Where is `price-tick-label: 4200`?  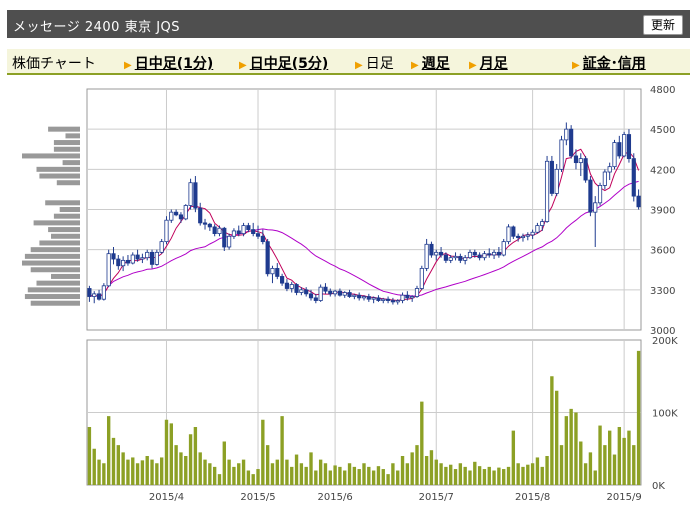 price-tick-label: 4200 is located at coordinates (662, 170).